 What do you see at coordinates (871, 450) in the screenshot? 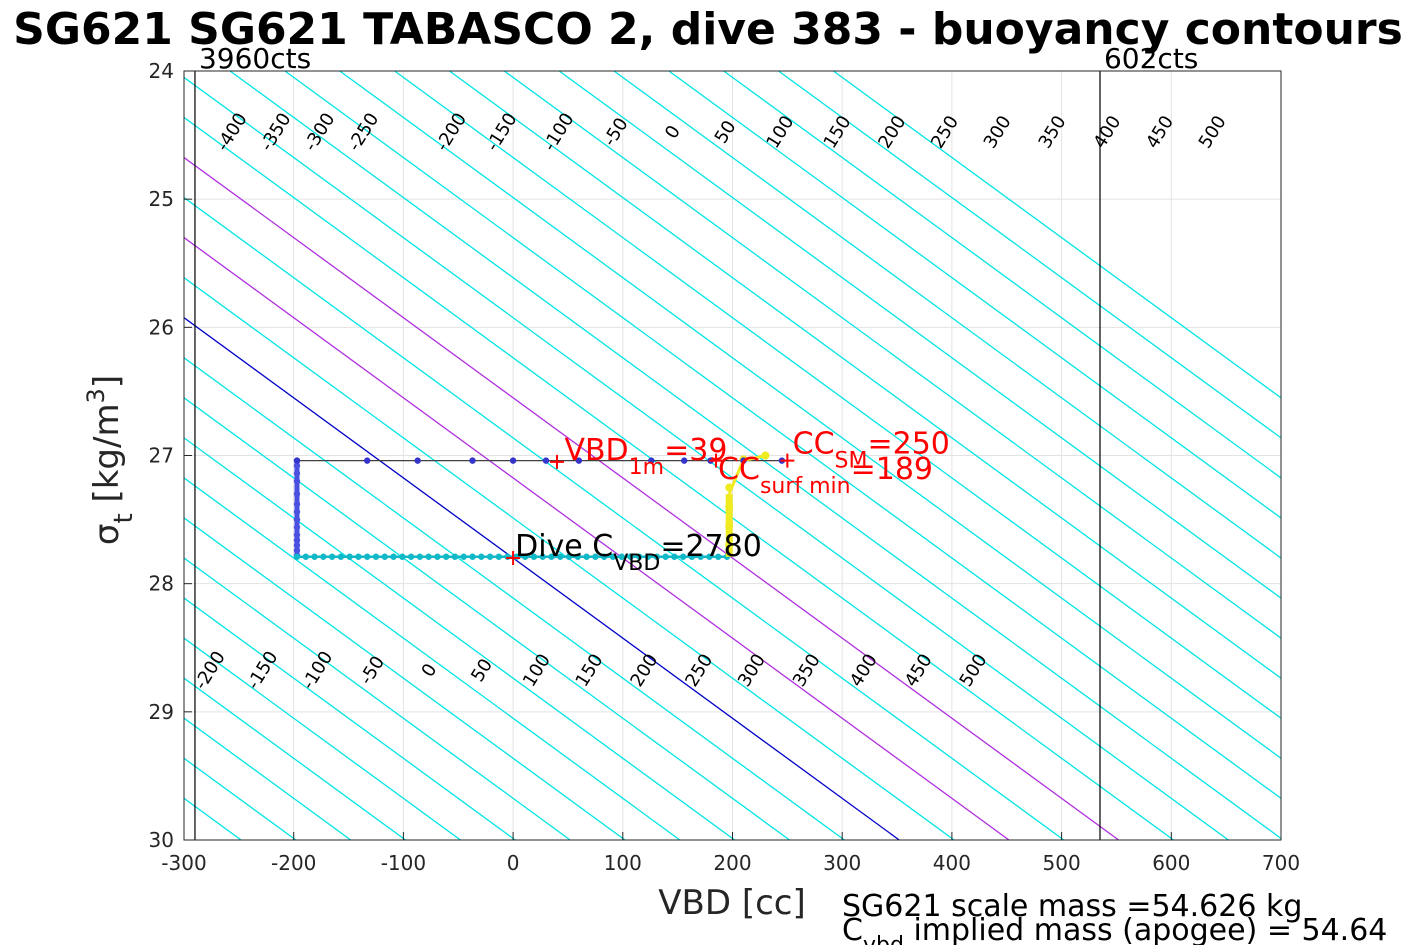
I see `annotation-label: CCSM=250` at bounding box center [871, 450].